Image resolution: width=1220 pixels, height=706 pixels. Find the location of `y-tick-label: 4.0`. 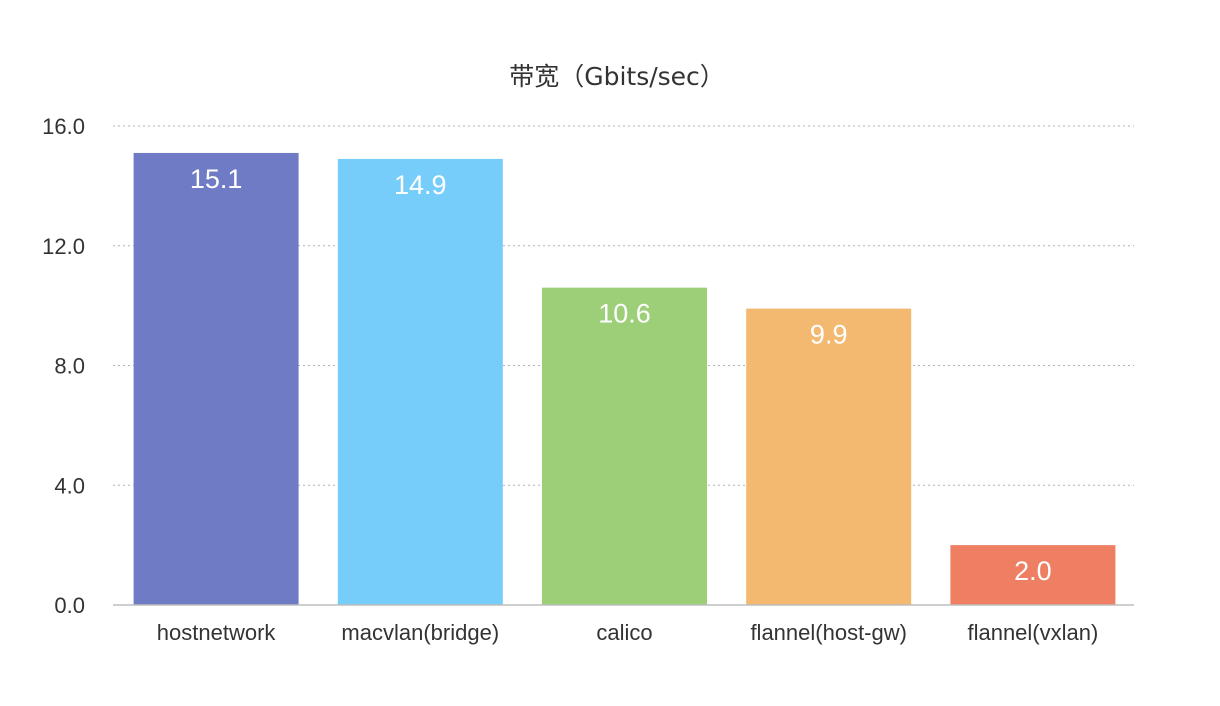

y-tick-label: 4.0 is located at coordinates (69, 485).